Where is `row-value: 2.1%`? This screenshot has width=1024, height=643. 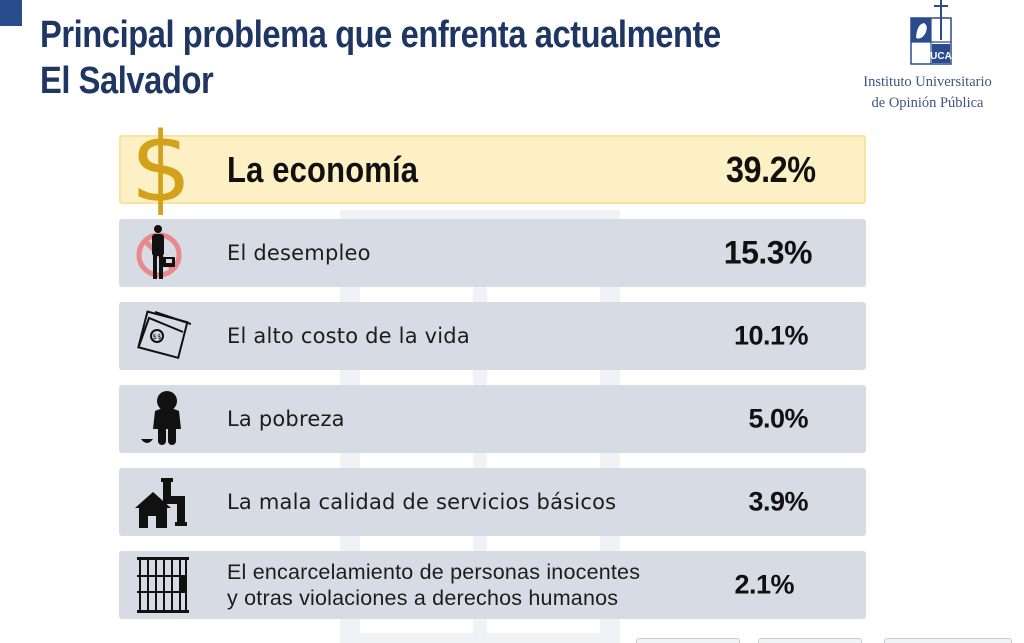 row-value: 2.1% is located at coordinates (764, 584).